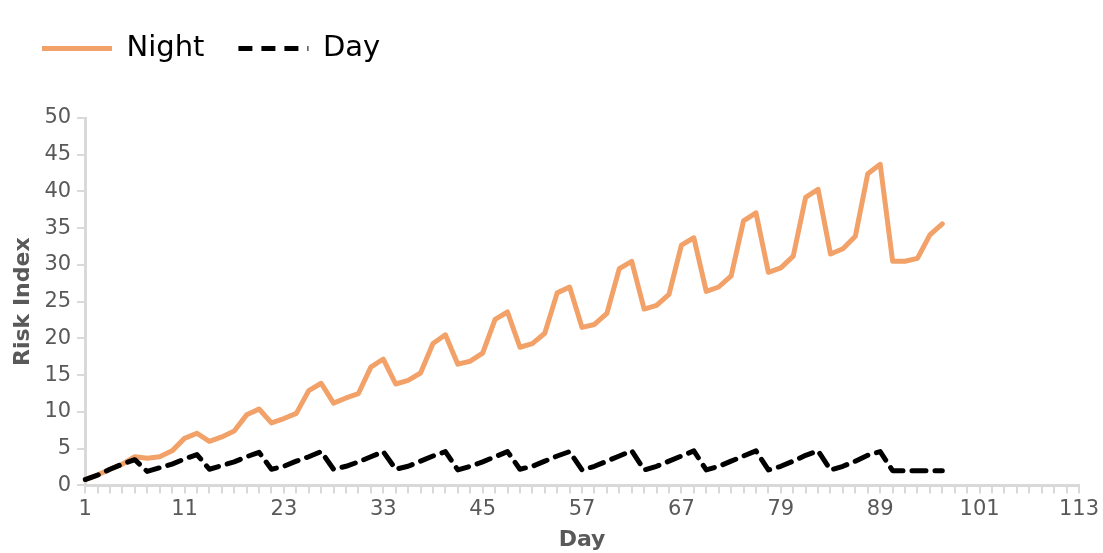  I want to click on y-tick-label: 50, so click(58, 116).